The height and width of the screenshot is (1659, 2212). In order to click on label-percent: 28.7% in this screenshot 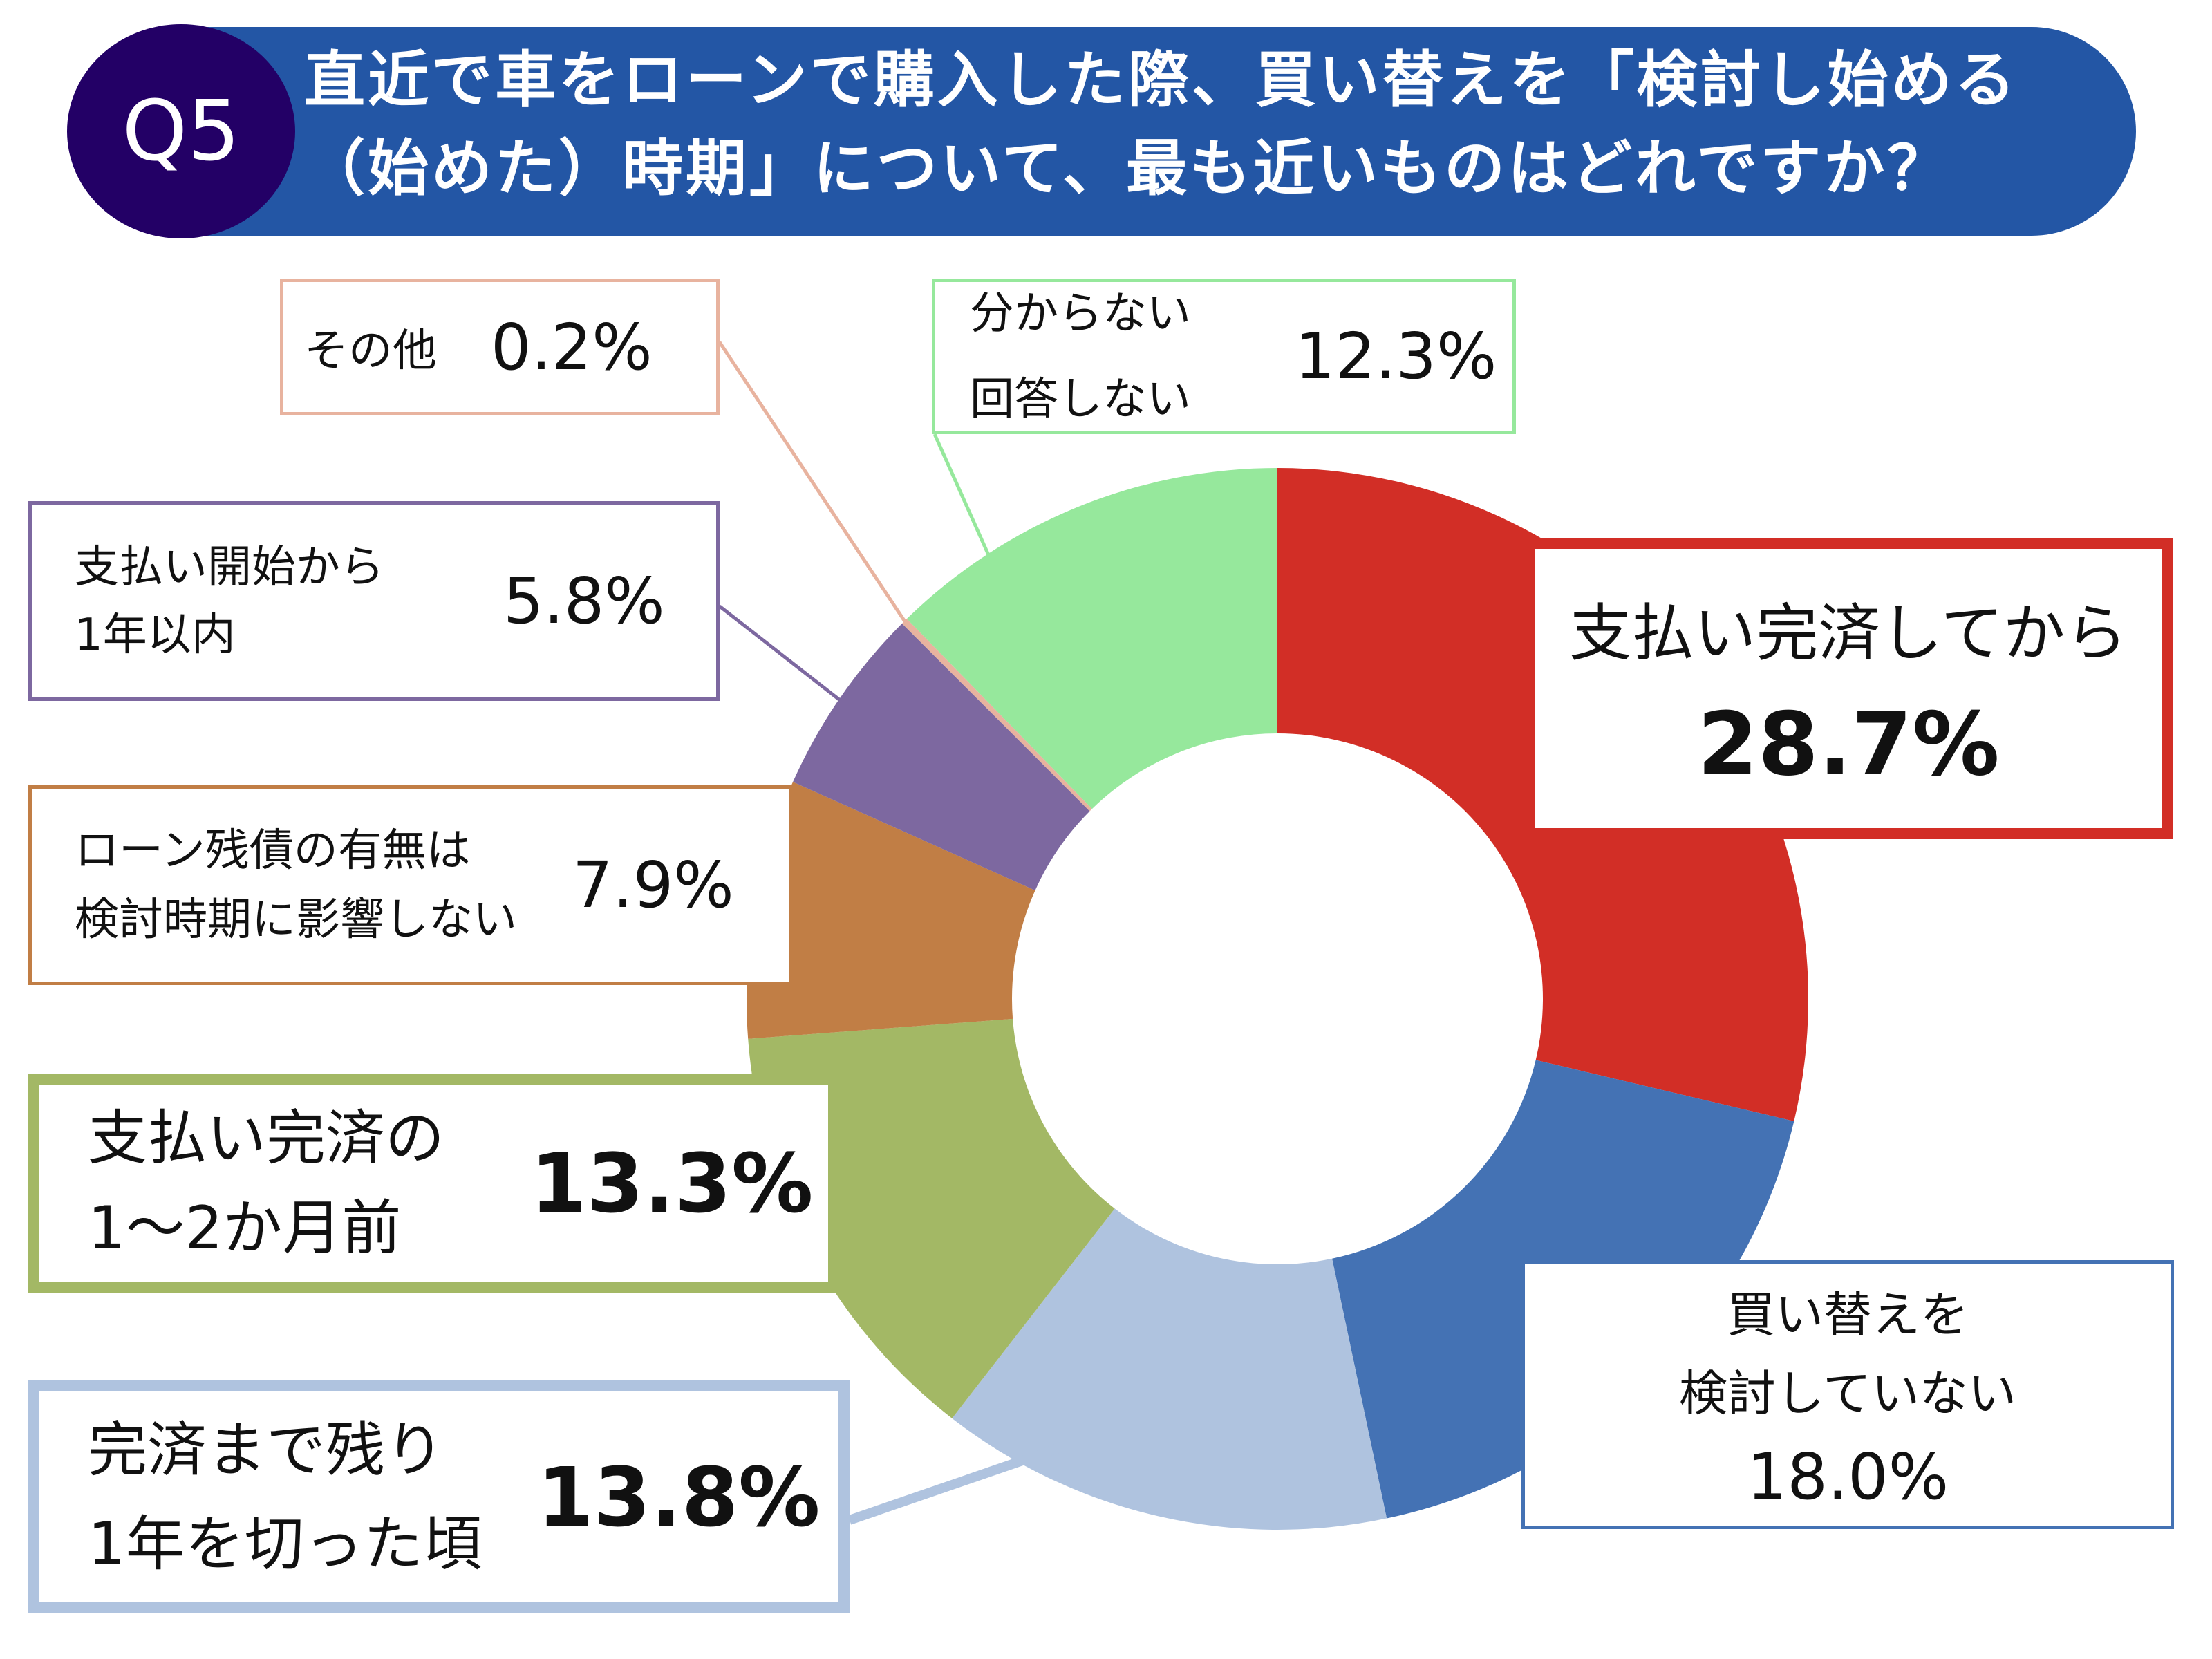, I will do `click(1849, 744)`.